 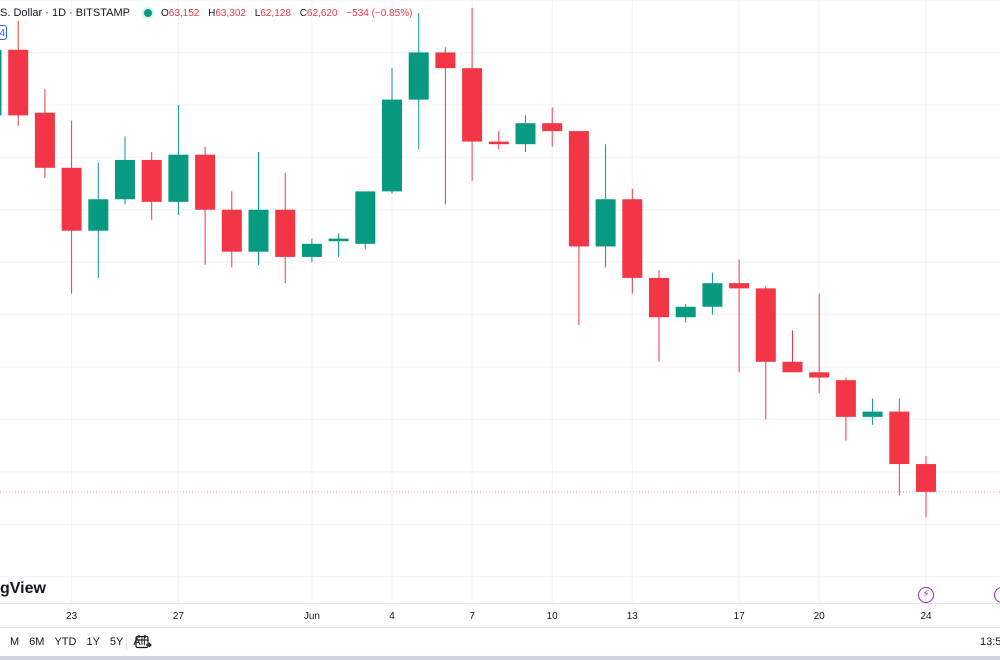 I want to click on time-axis-label: 27, so click(x=178, y=616).